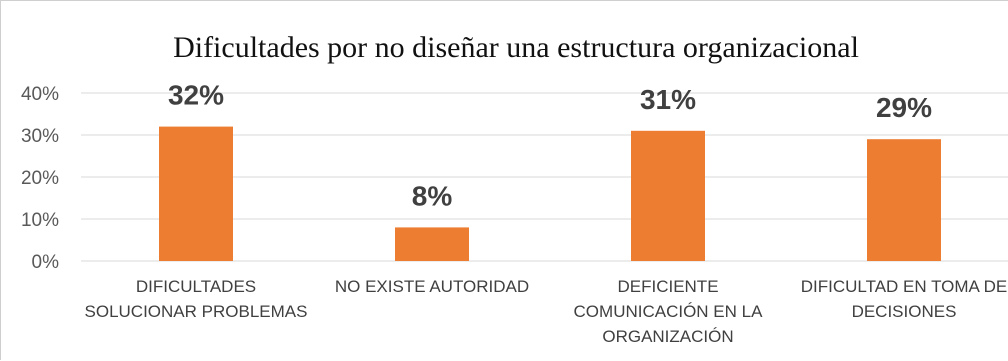 This screenshot has width=1008, height=361. What do you see at coordinates (40, 220) in the screenshot?
I see `y-tick-label: 10%` at bounding box center [40, 220].